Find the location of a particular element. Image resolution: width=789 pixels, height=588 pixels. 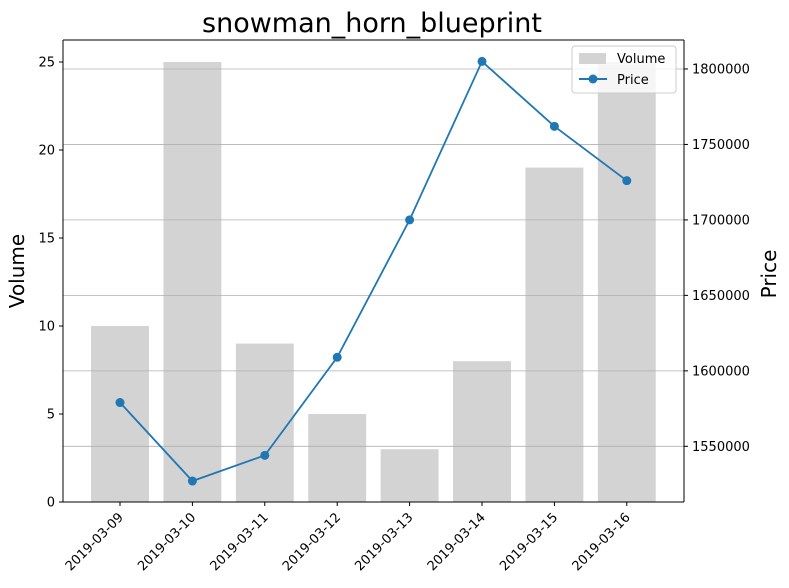

y-tick-label-right-1650000: 1650000 is located at coordinates (721, 296).